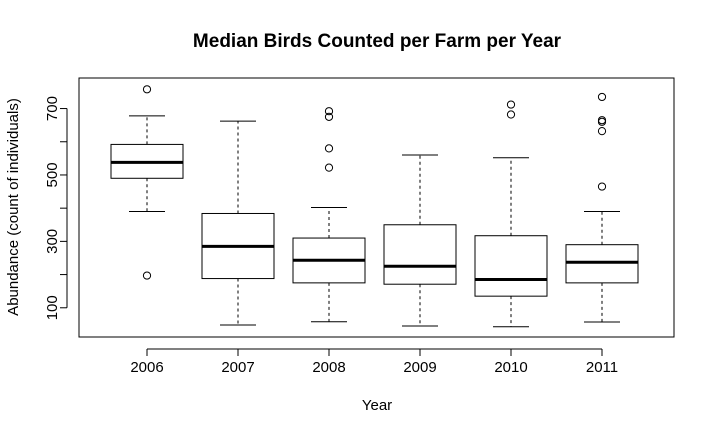 This screenshot has height=435, width=715. What do you see at coordinates (52, 307) in the screenshot?
I see `y-tick-label-100: 100` at bounding box center [52, 307].